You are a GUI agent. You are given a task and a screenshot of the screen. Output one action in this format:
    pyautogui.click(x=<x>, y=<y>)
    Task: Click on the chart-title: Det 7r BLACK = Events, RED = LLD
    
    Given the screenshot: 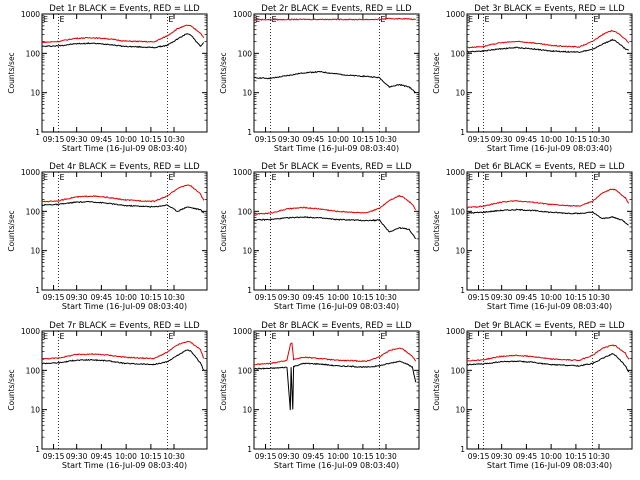 What is the action you would take?
    pyautogui.click(x=124, y=326)
    